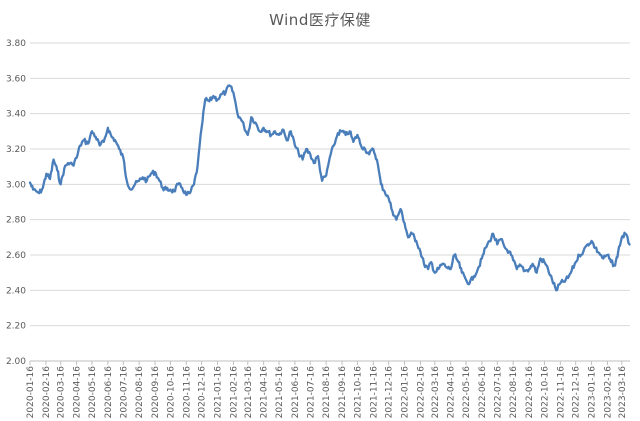 The width and height of the screenshot is (640, 421). What do you see at coordinates (16, 79) in the screenshot?
I see `y-tick-label: 3.60` at bounding box center [16, 79].